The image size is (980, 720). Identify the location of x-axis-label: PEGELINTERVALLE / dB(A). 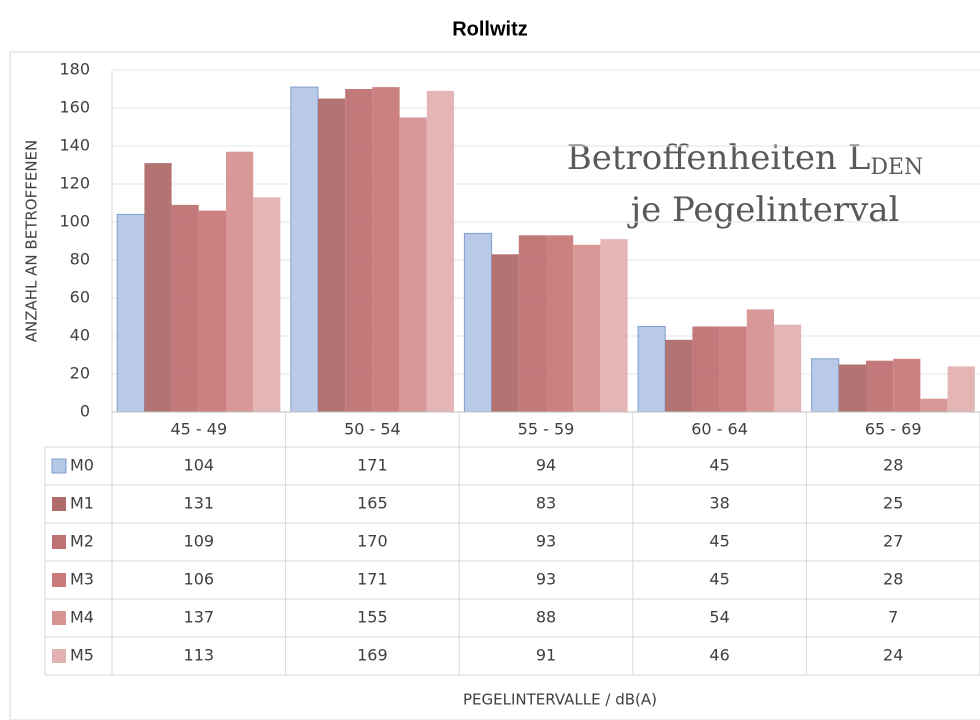
(560, 700).